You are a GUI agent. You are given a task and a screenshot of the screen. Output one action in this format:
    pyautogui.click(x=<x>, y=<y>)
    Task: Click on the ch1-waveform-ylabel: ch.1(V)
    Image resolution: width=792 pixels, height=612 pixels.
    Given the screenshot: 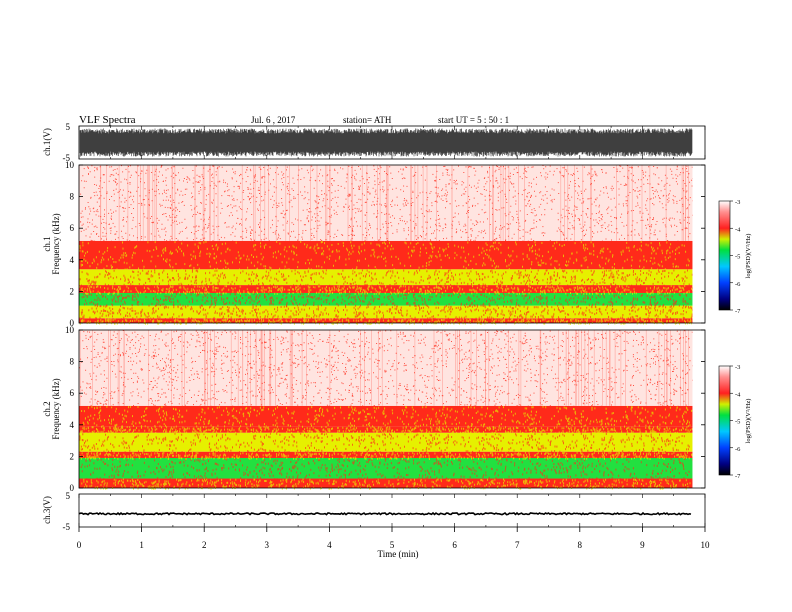 What is the action you would take?
    pyautogui.click(x=47, y=142)
    